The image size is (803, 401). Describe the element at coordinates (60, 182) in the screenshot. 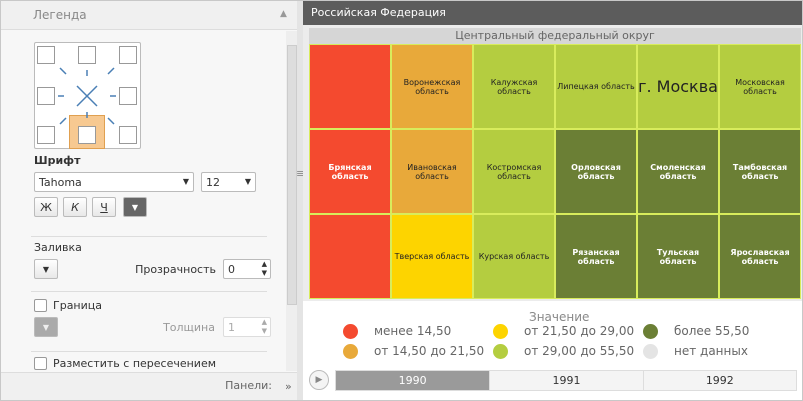

I see `font-family: Tahoma` at that location.